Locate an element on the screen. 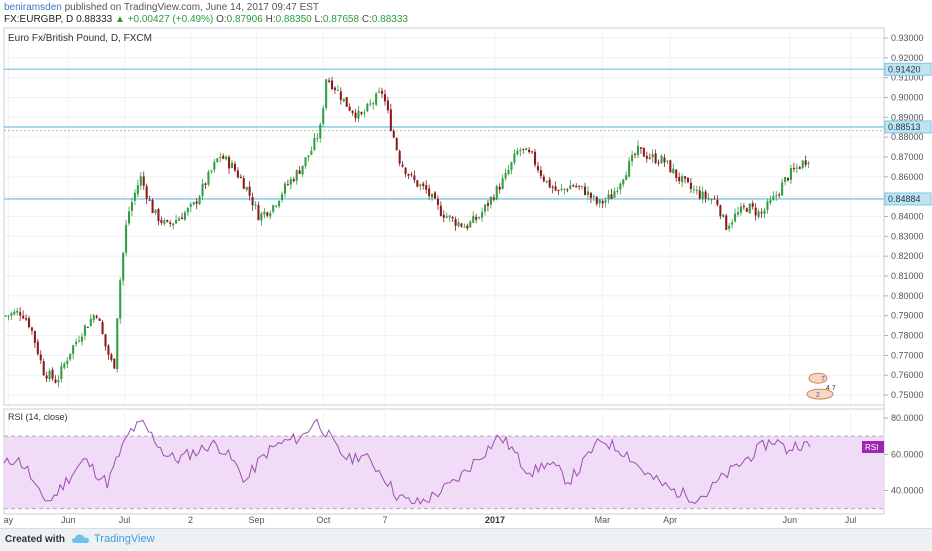 This screenshot has height=551, width=932. tradingview-link: TradingView is located at coordinates (113, 539).